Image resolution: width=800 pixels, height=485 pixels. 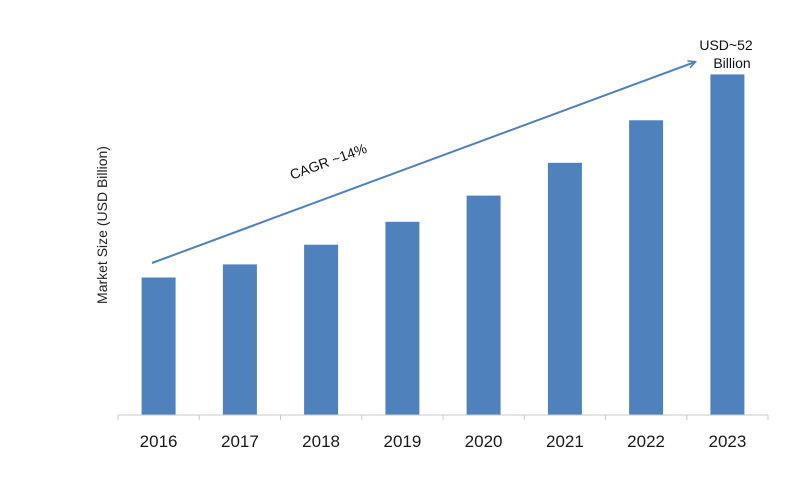 I want to click on x-tick-label-2023: 2023, so click(x=727, y=441).